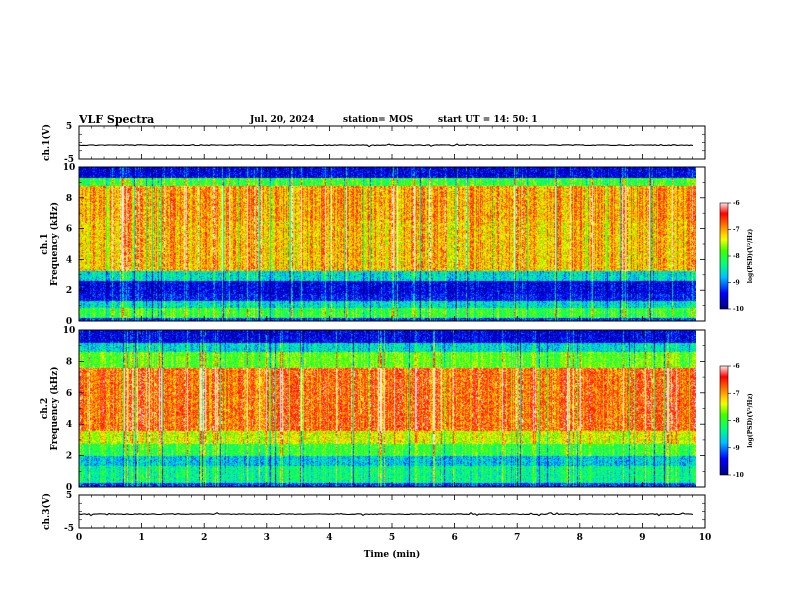 This screenshot has width=792, height=612. I want to click on x-tick-label: 1, so click(141, 538).